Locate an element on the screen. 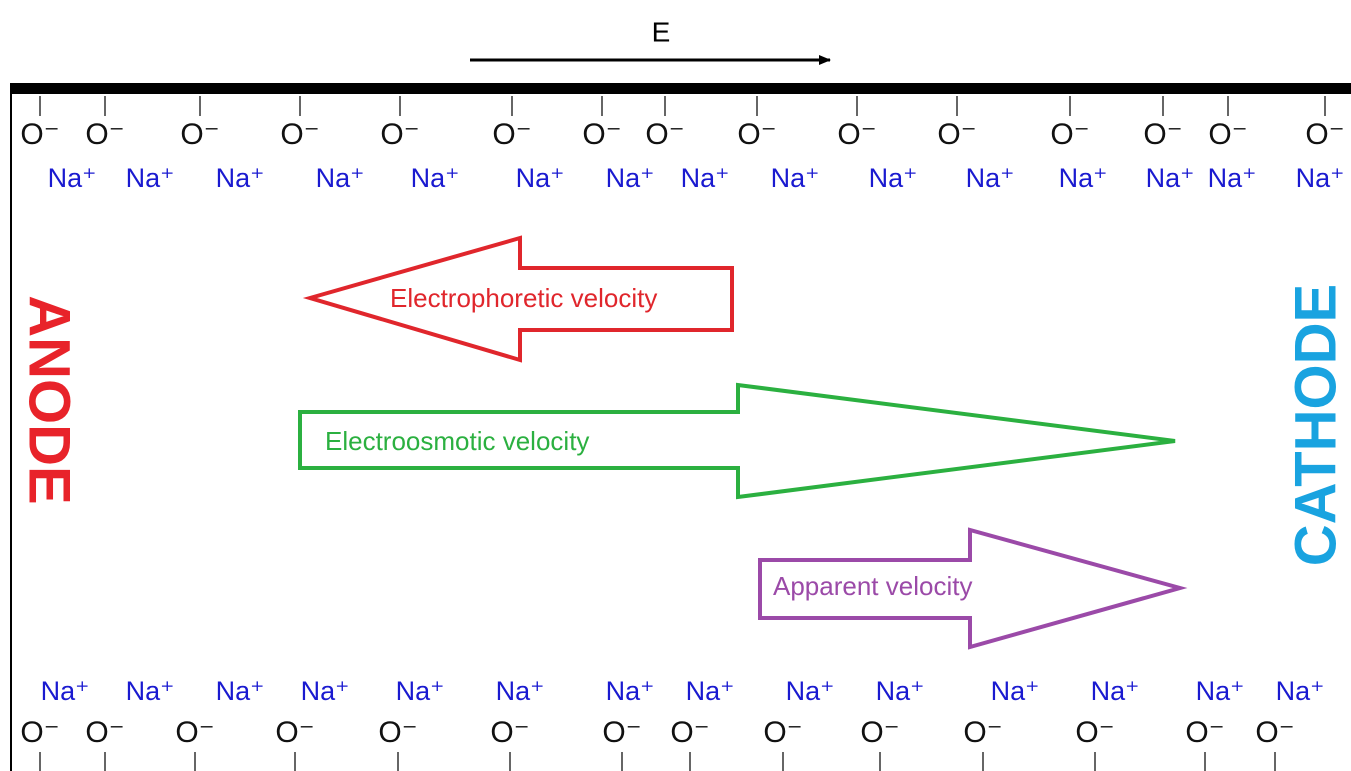 The image size is (1351, 771). top-wall is located at coordinates (680, 88).